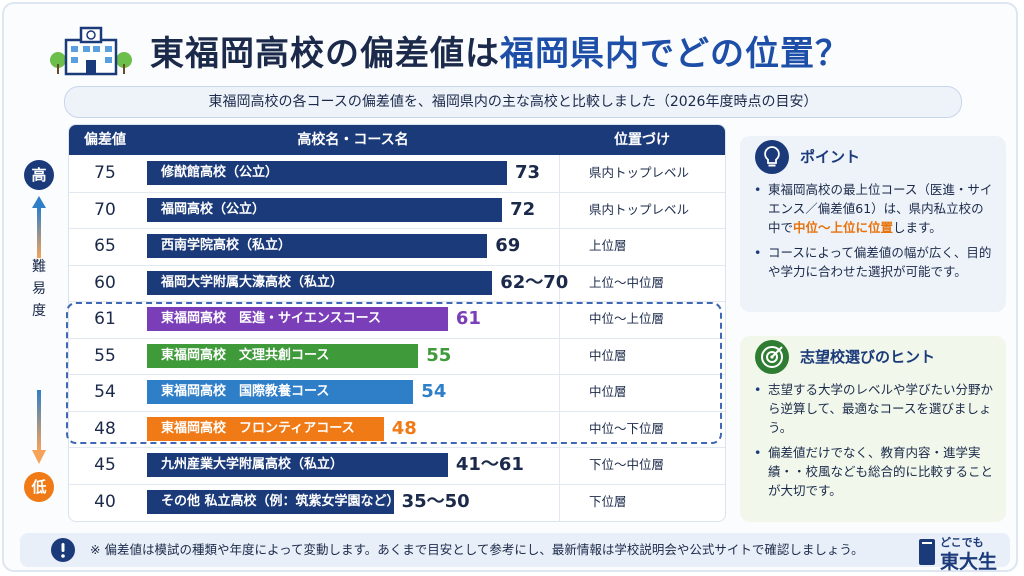 This screenshot has width=1024, height=576. I want to click on bar: 九州産業大学附属高校（私立）, so click(297, 465).